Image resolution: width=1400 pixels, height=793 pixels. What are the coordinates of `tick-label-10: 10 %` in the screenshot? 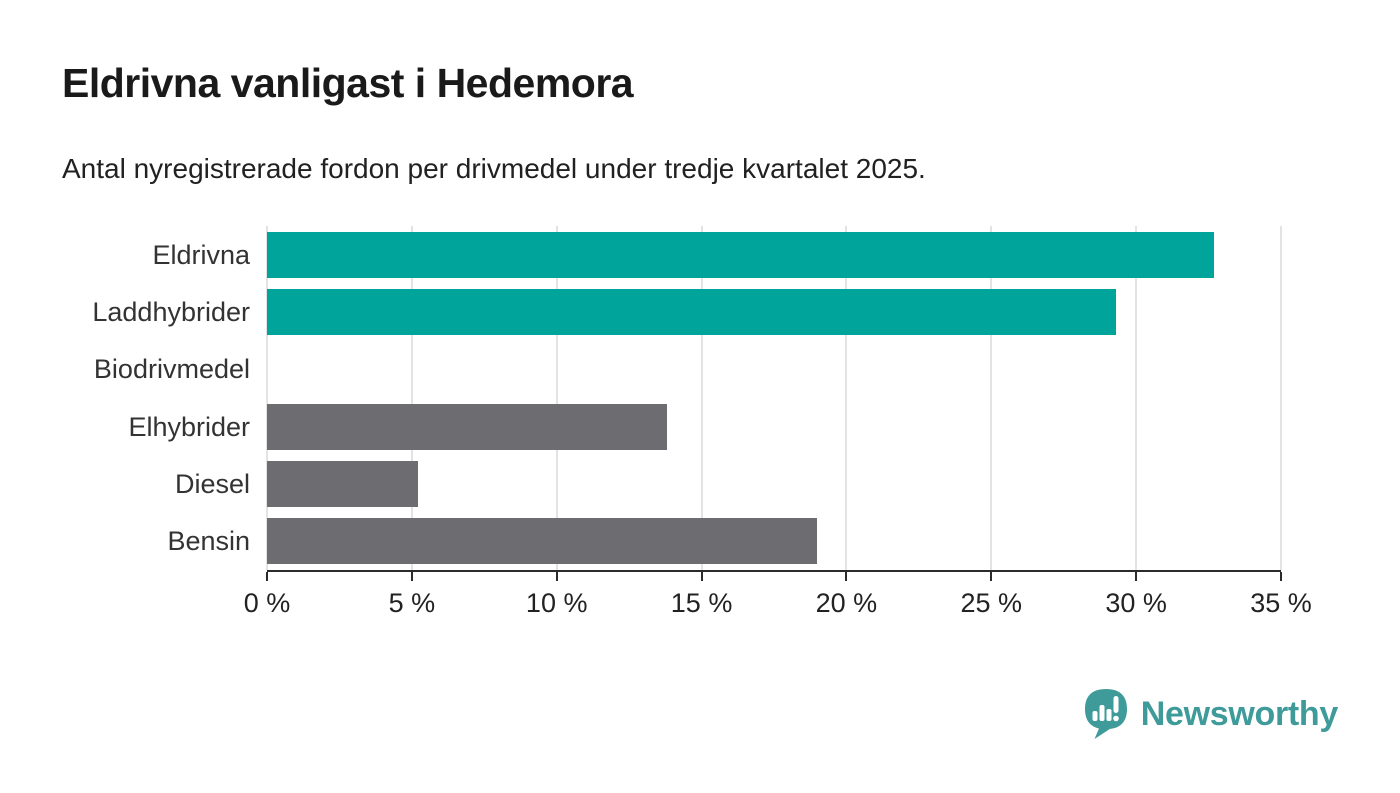 It's located at (556, 603).